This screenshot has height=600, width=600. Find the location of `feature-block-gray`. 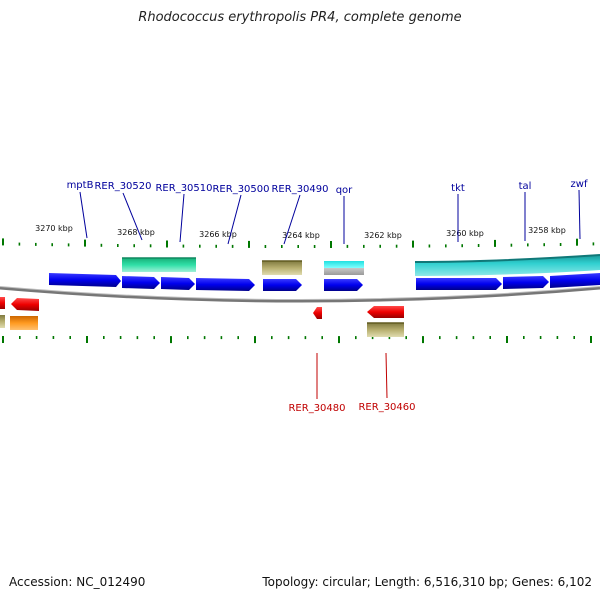

feature-block-gray is located at coordinates (344, 271).